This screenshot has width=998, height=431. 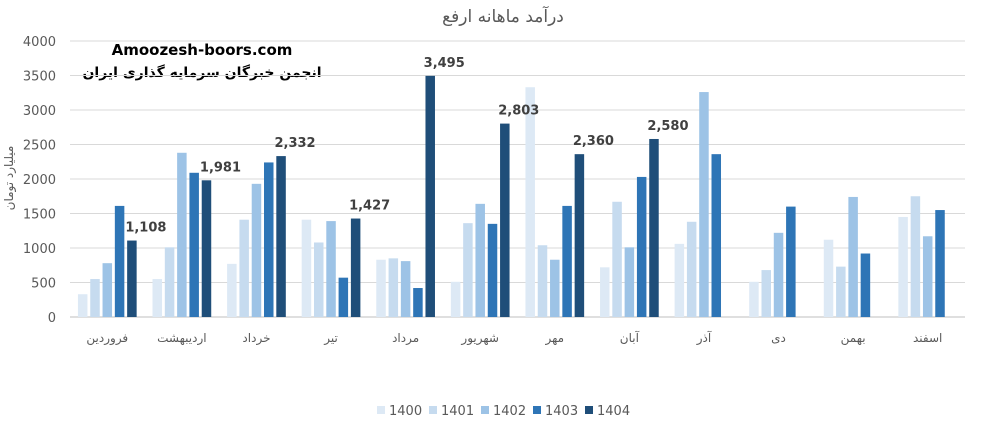 What do you see at coordinates (927, 338) in the screenshot?
I see `category-label: اسفند` at bounding box center [927, 338].